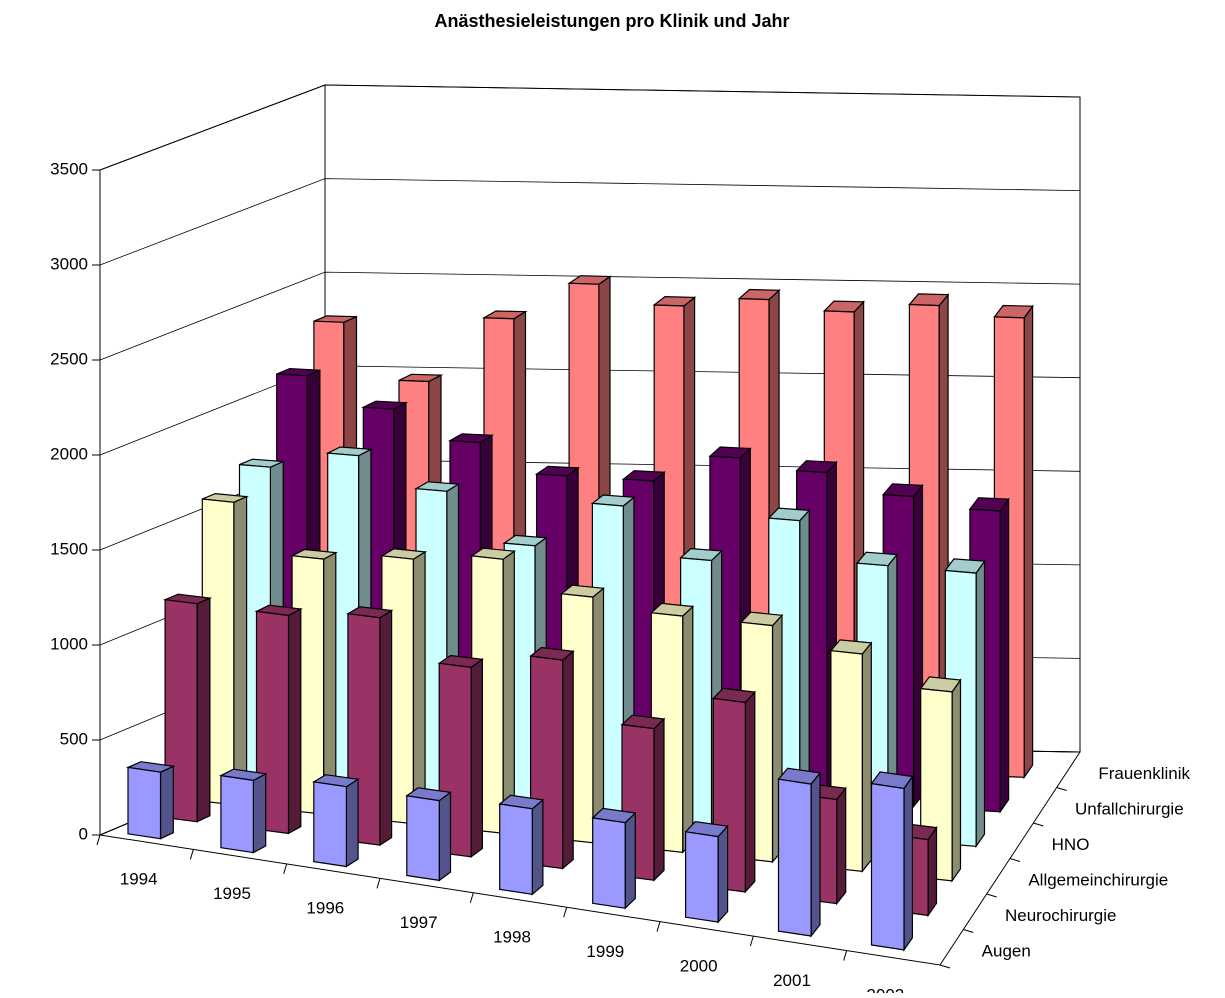  What do you see at coordinates (885, 989) in the screenshot?
I see `x-tick-label: 2002` at bounding box center [885, 989].